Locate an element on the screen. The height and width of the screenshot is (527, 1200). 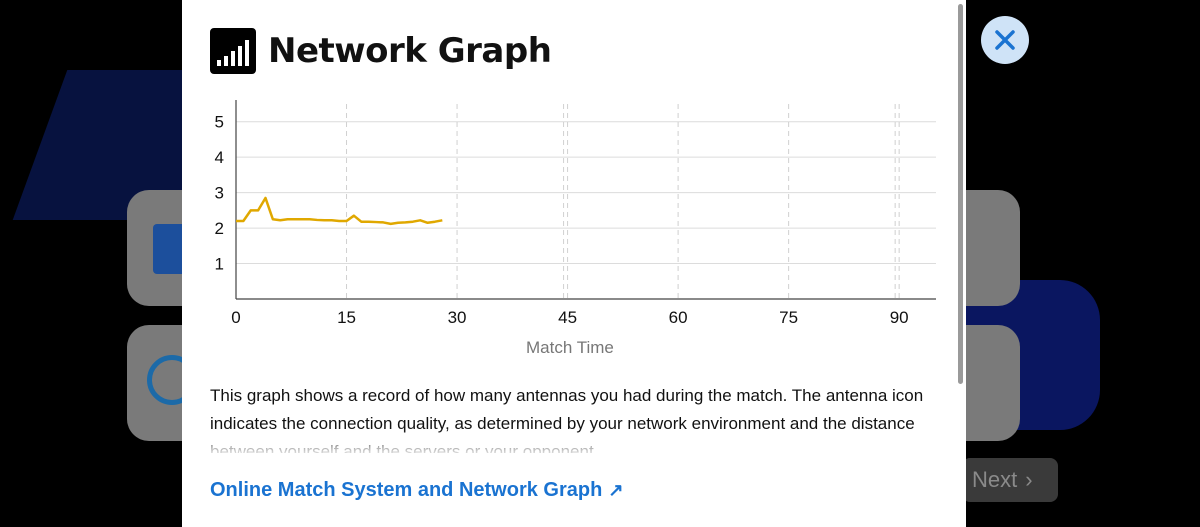
scrollbar is located at coordinates (960, 194).